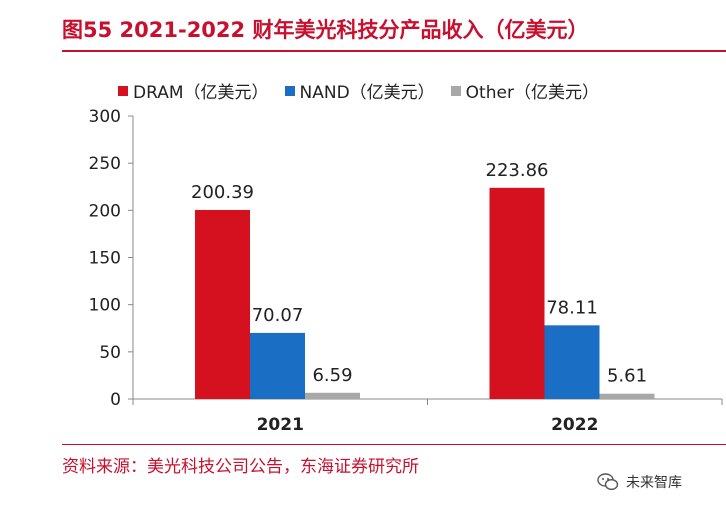  What do you see at coordinates (278, 315) in the screenshot?
I see `data-label-nand-2021: 70.07` at bounding box center [278, 315].